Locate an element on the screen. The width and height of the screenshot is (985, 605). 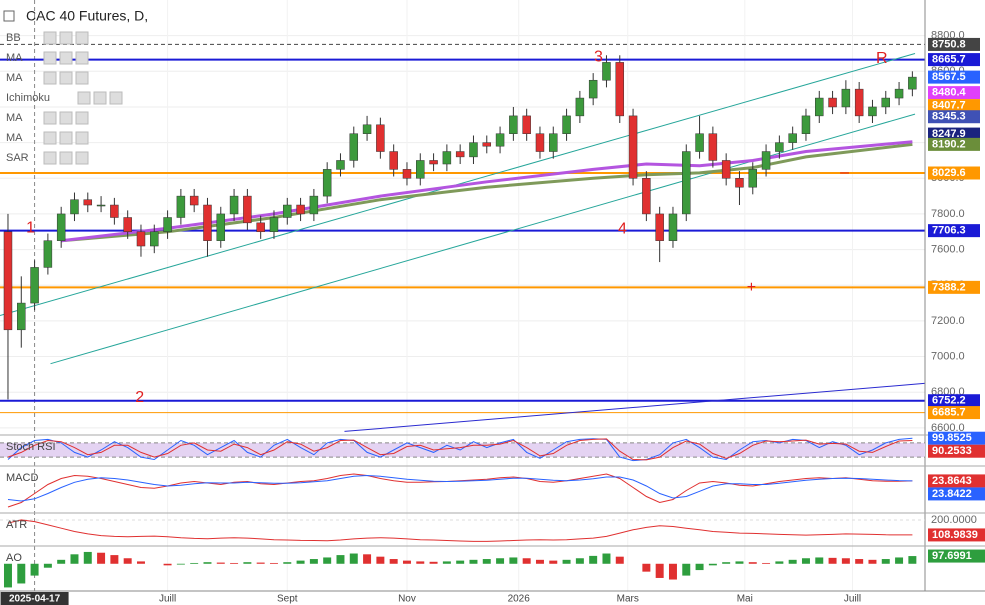
x-tick-label: Juill is located at coordinates (852, 599).